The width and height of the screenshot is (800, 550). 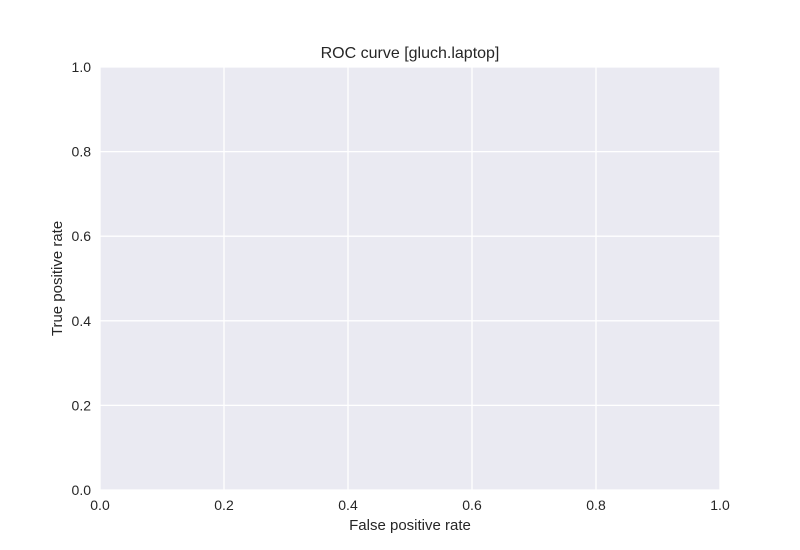 I want to click on y-tick-label: 0.2, so click(x=82, y=405).